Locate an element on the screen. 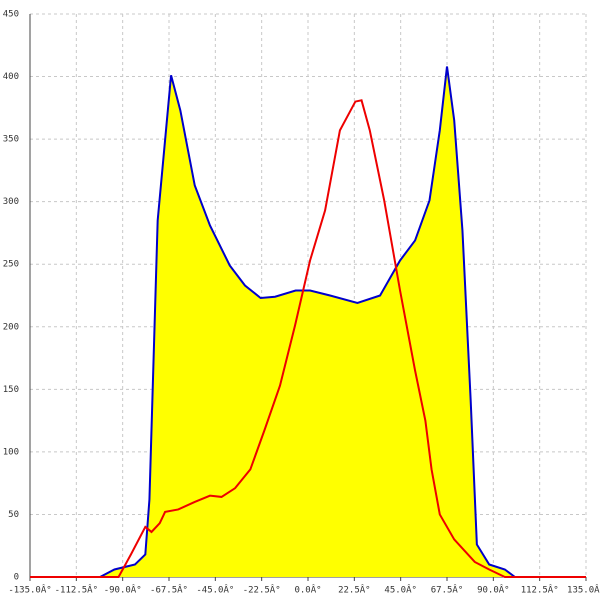  x-tick-label: 45.0Â° is located at coordinates (400, 590).